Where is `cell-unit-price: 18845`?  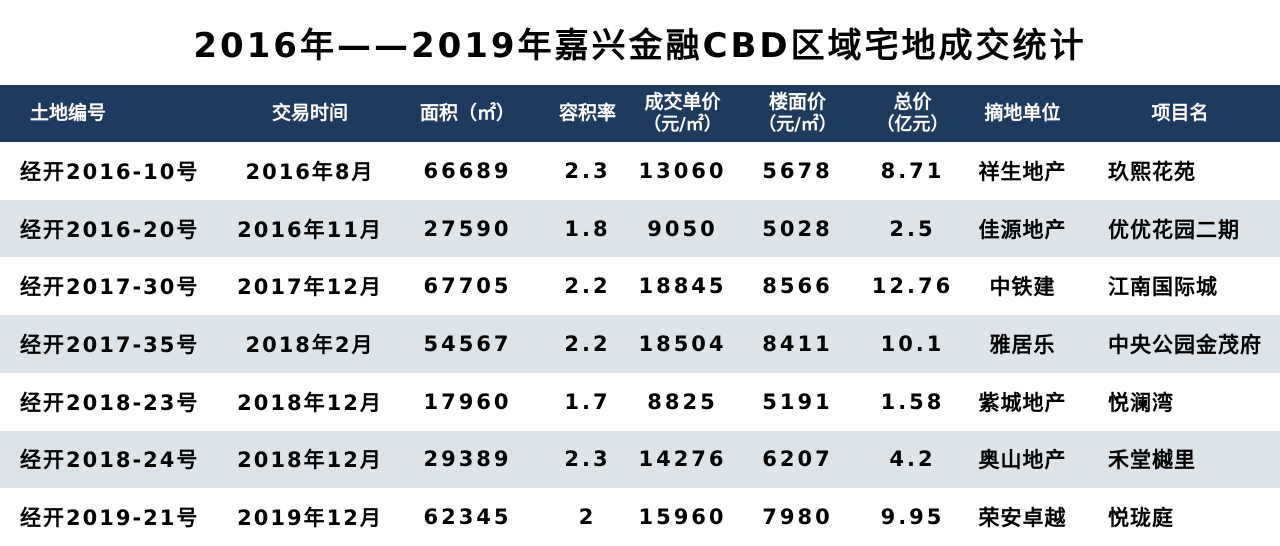 cell-unit-price: 18845 is located at coordinates (682, 286).